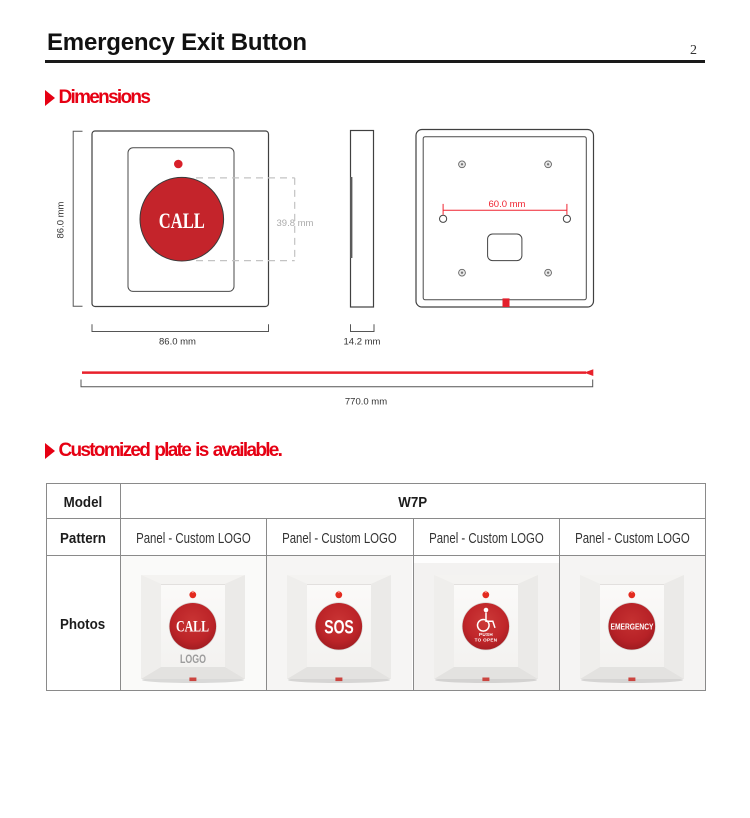 The width and height of the screenshot is (750, 818). Describe the element at coordinates (632, 627) in the screenshot. I see `svg-text: EMERGENCY` at that location.